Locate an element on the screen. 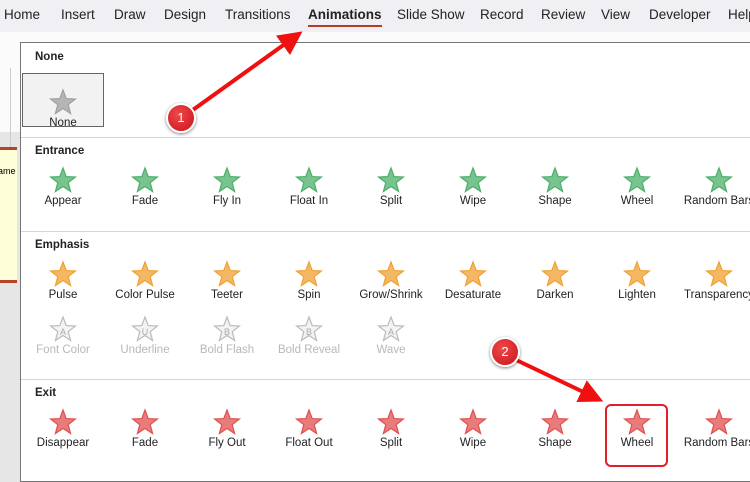  ribbon-divider is located at coordinates (10, 110).